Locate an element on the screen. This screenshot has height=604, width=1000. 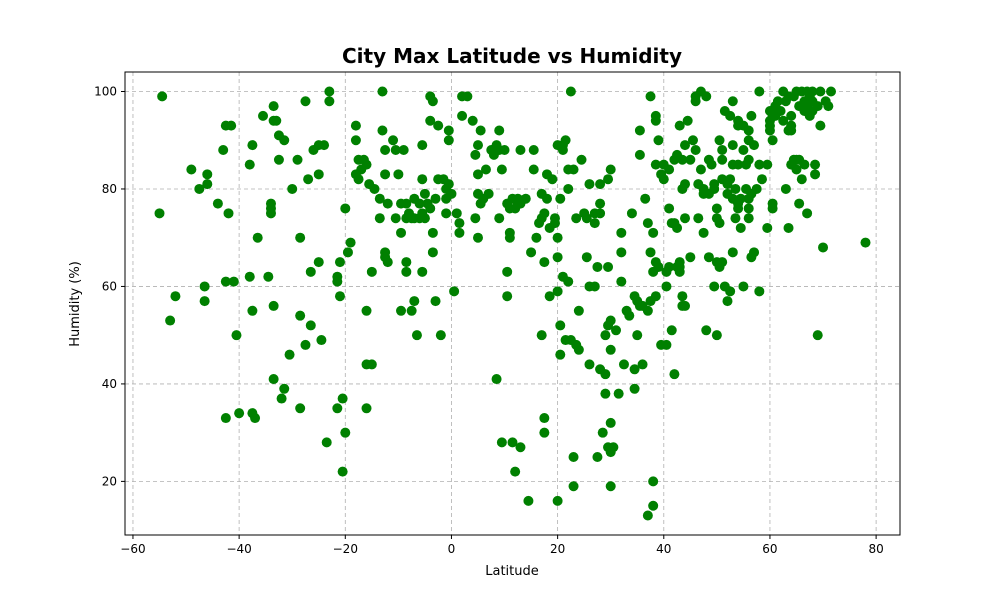
y-axis-label: Humidity (%) is located at coordinates (75, 304).